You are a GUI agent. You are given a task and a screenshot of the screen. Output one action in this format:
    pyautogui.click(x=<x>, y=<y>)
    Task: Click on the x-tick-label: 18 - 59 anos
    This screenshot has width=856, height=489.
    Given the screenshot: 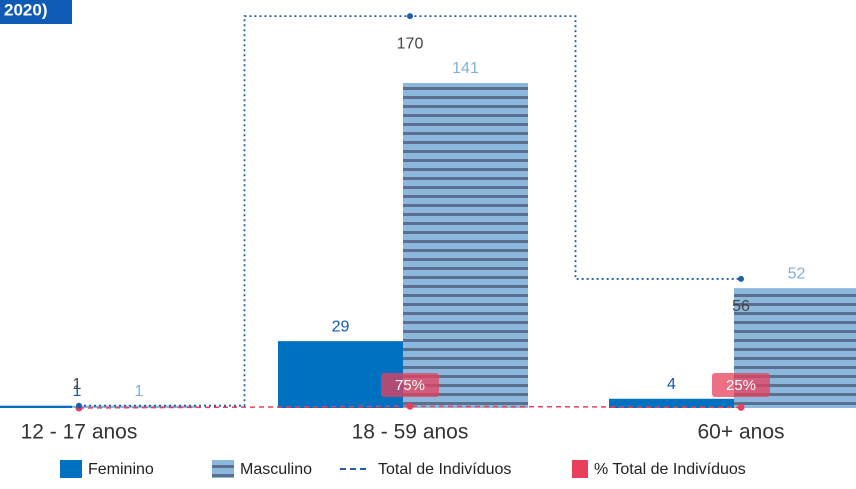 What is the action you would take?
    pyautogui.click(x=410, y=432)
    